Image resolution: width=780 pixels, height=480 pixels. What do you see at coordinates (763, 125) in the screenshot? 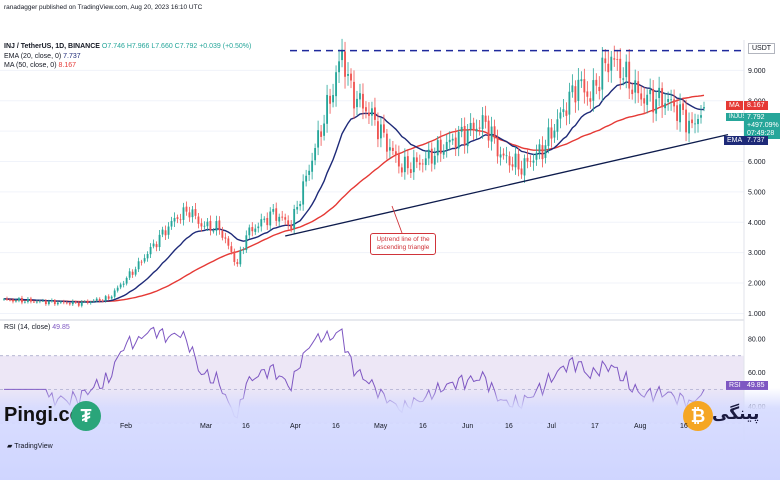
I see `symbol-badge-change: +497.09%` at bounding box center [763, 125].